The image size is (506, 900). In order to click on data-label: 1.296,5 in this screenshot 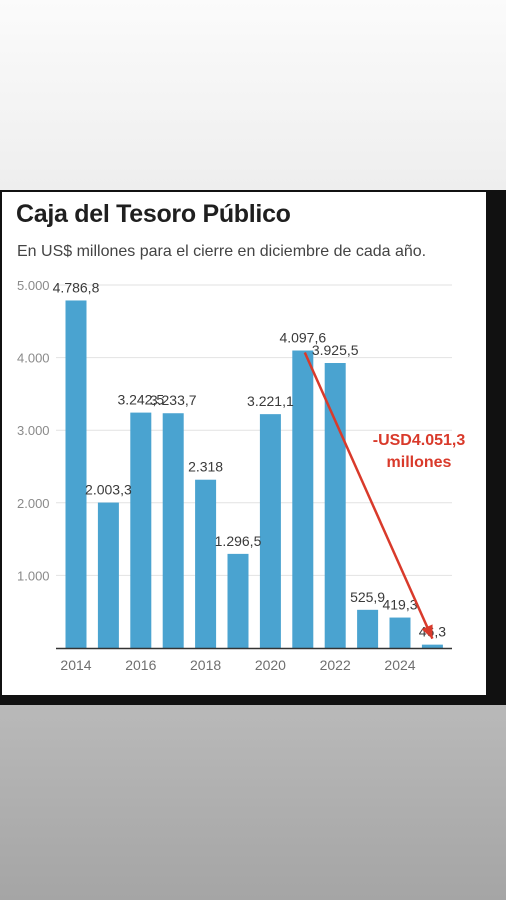, I will do `click(238, 541)`.